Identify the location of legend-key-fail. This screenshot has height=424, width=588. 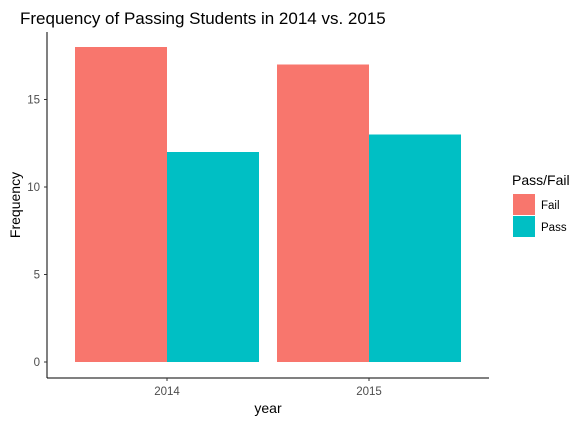
(524, 204).